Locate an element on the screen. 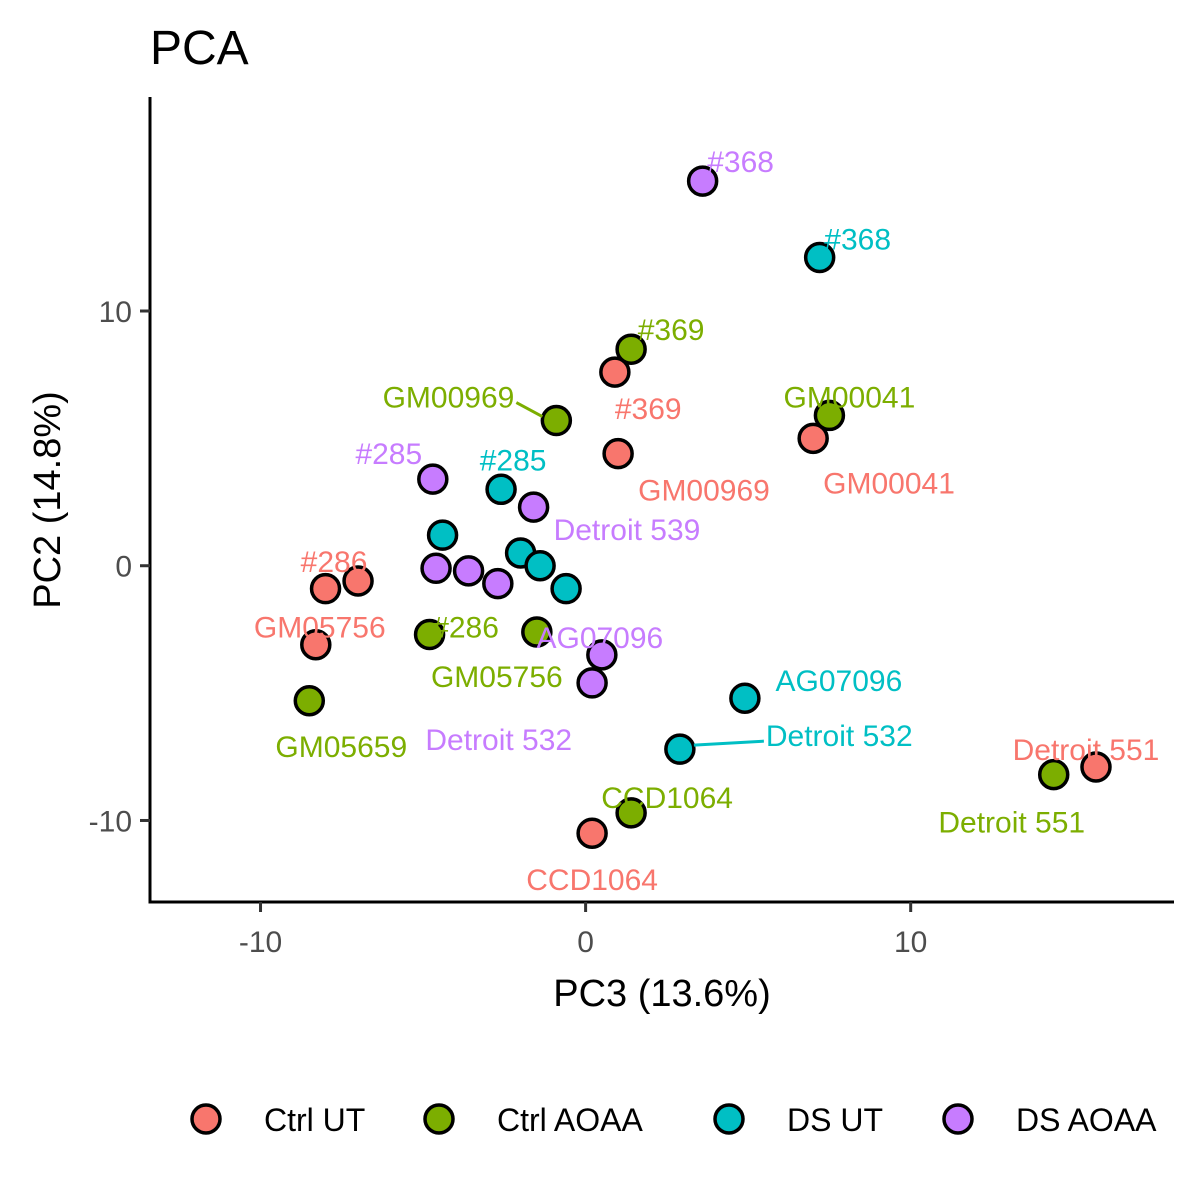  legend-label: DS AOAA is located at coordinates (1086, 1120).